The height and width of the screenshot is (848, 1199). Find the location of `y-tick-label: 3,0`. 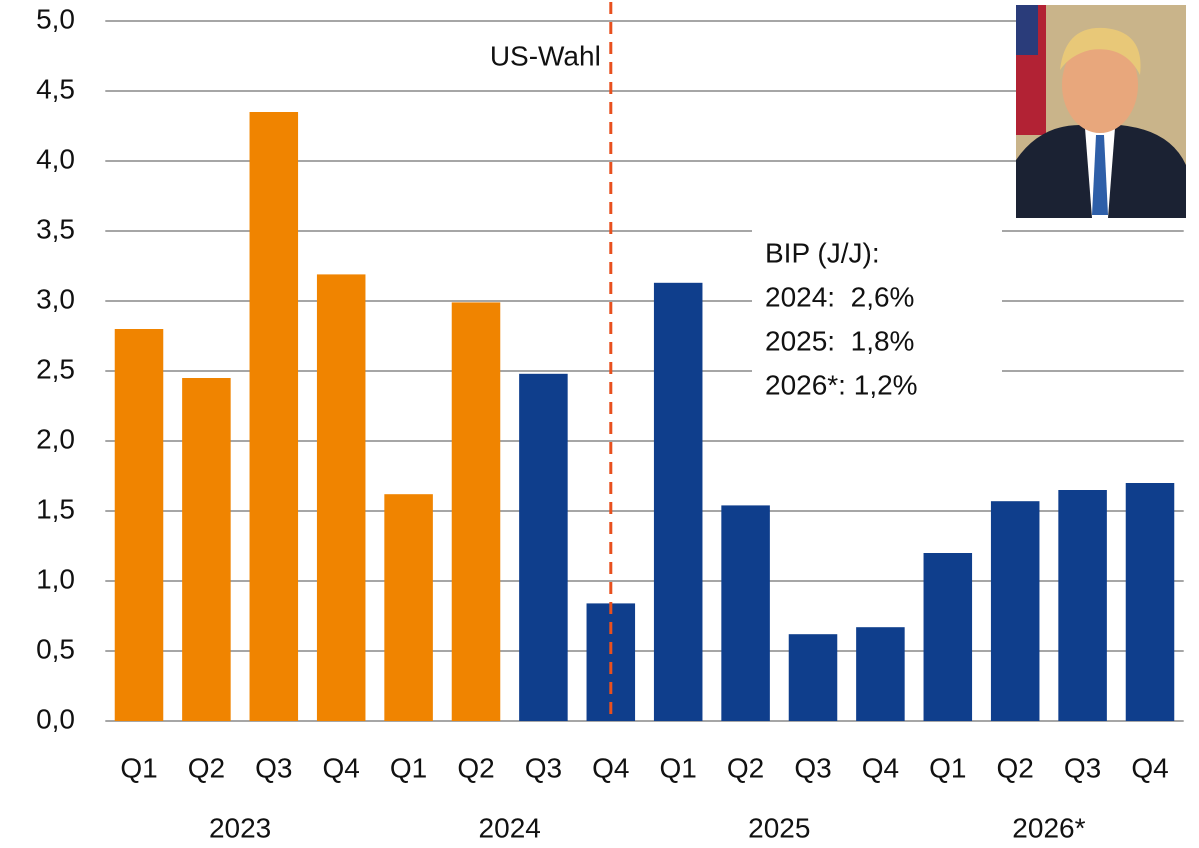

y-tick-label: 3,0 is located at coordinates (55, 298).